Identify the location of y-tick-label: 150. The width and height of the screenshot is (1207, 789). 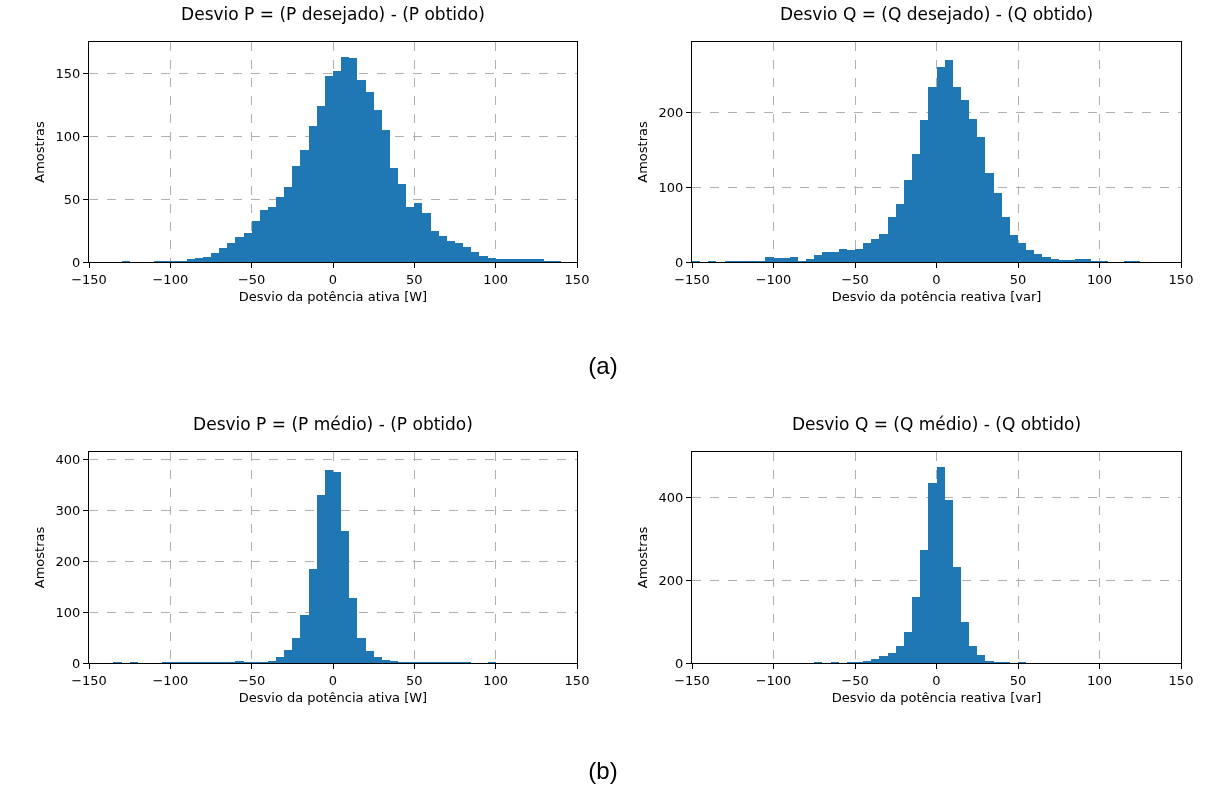
(68, 73).